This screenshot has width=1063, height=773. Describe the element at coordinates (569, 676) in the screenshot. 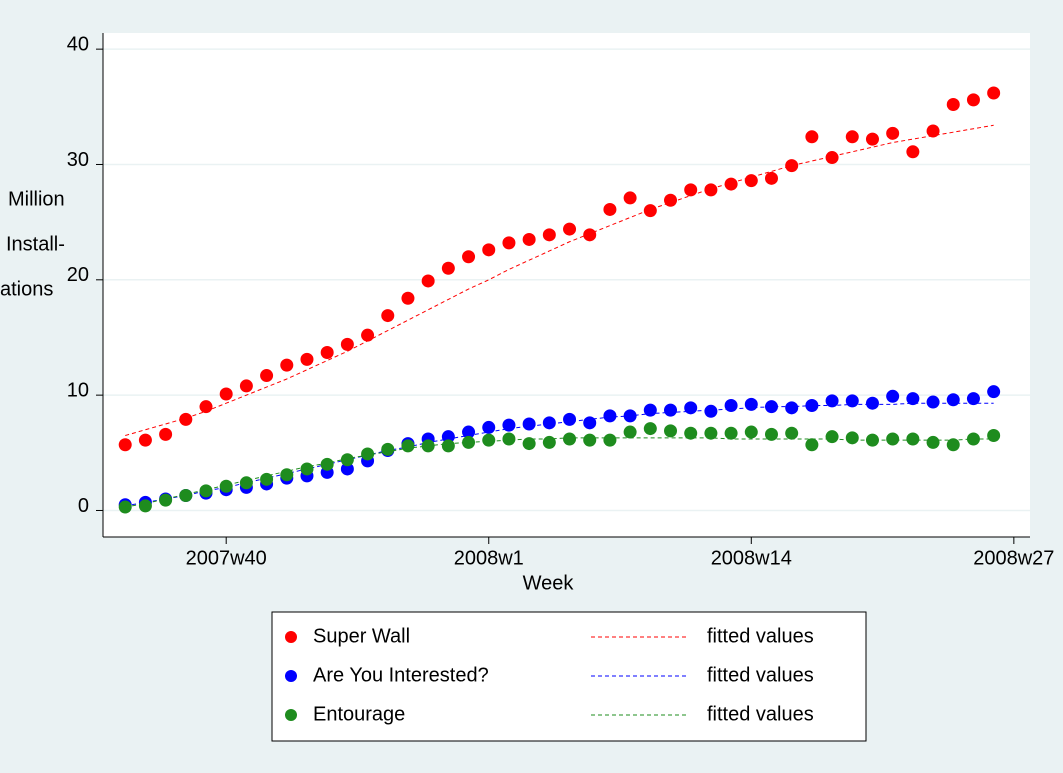

I see `legend` at that location.